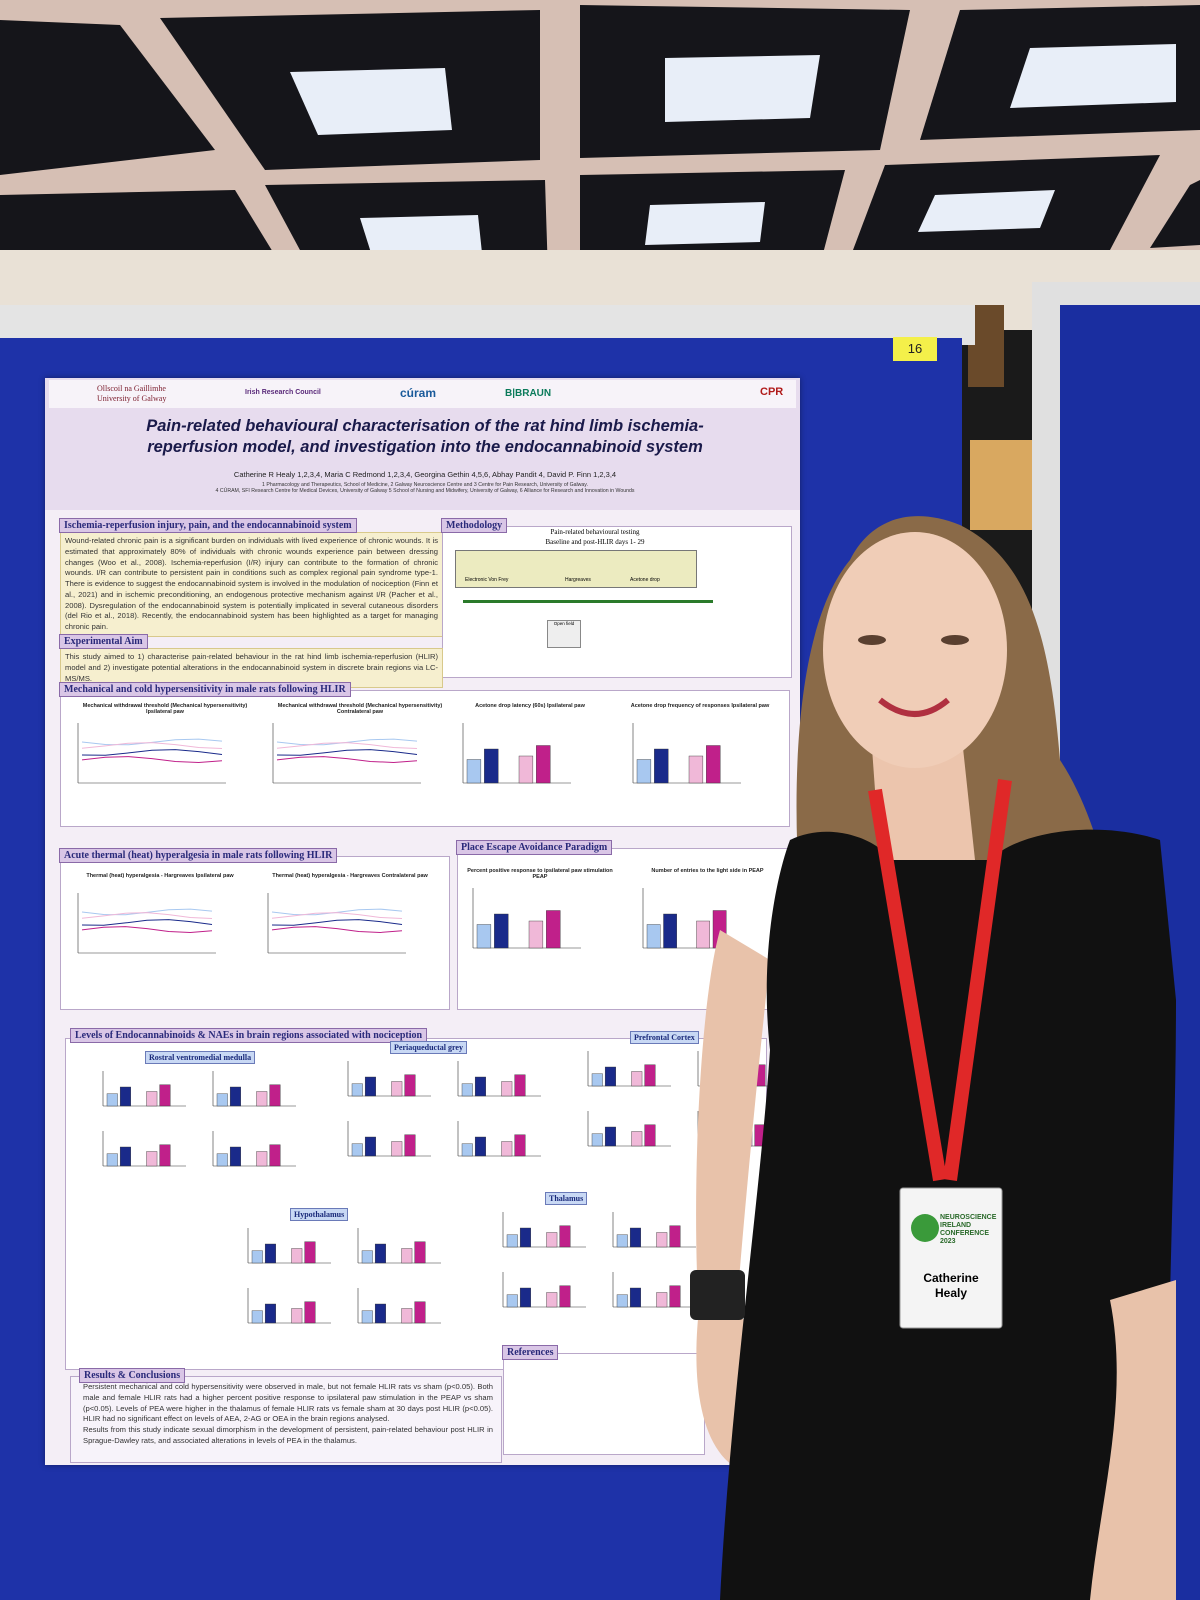 The height and width of the screenshot is (1600, 1200). What do you see at coordinates (283, 392) in the screenshot?
I see `logo: Irish Research Council` at bounding box center [283, 392].